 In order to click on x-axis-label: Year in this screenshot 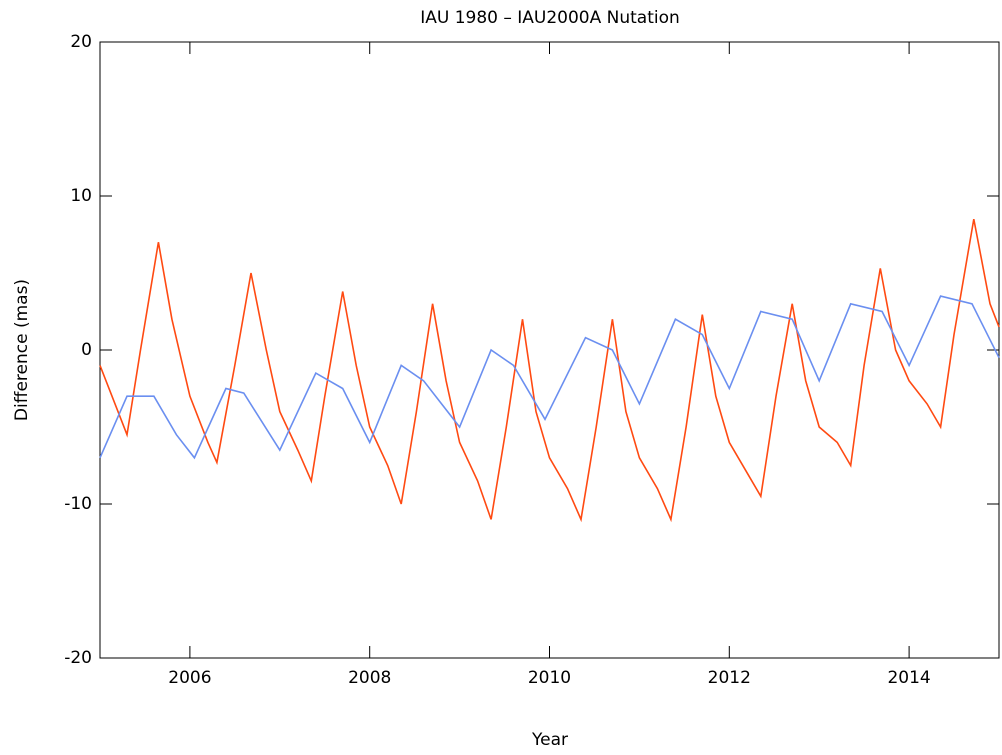, I will do `click(549, 740)`.